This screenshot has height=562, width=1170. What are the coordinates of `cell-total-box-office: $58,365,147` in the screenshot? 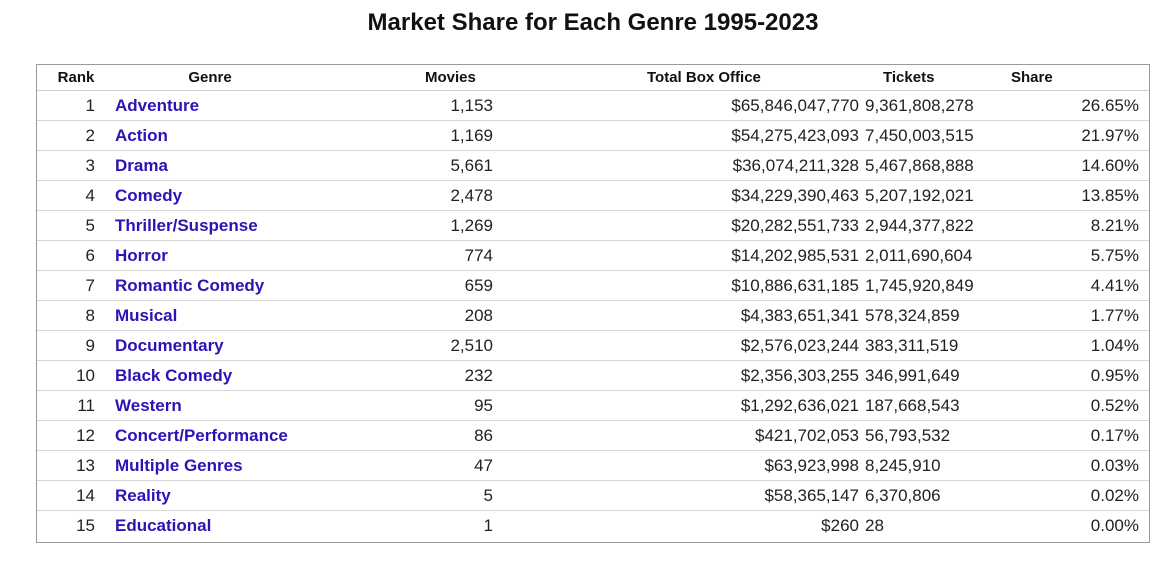 It's located at (738, 495).